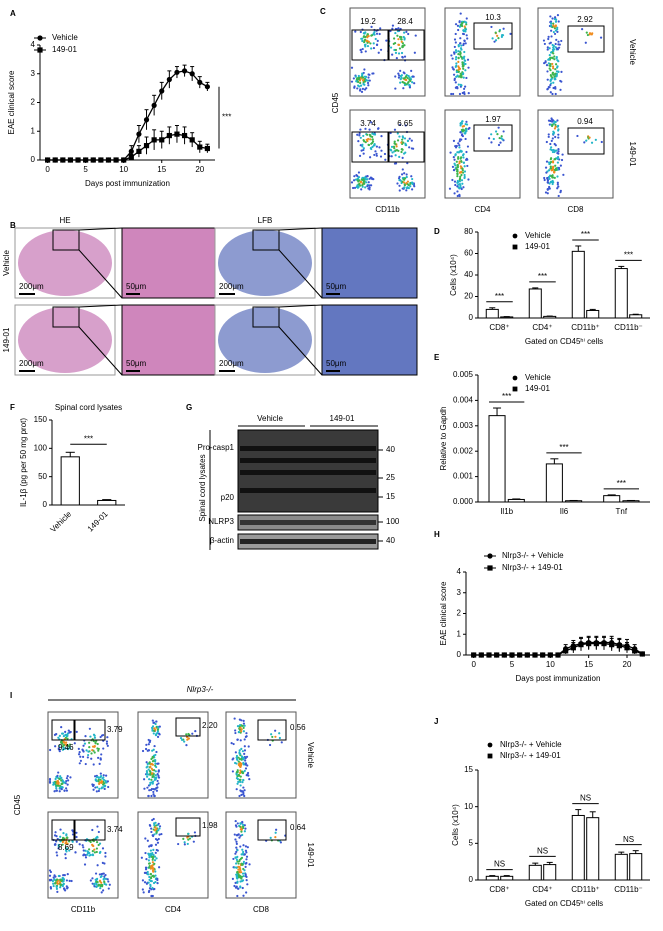  I want to click on gate-value: 0.94, so click(585, 121).